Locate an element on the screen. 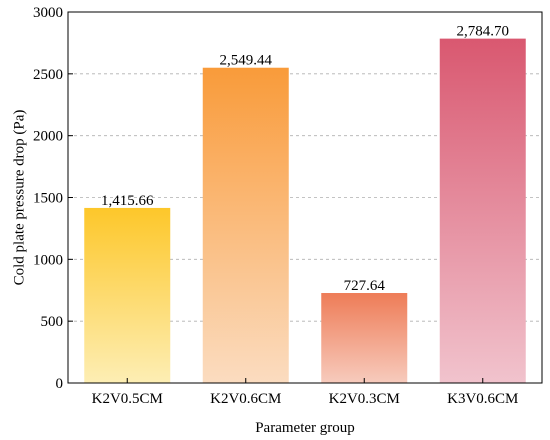 The image size is (550, 440). bar-k2v0-3cm is located at coordinates (364, 338).